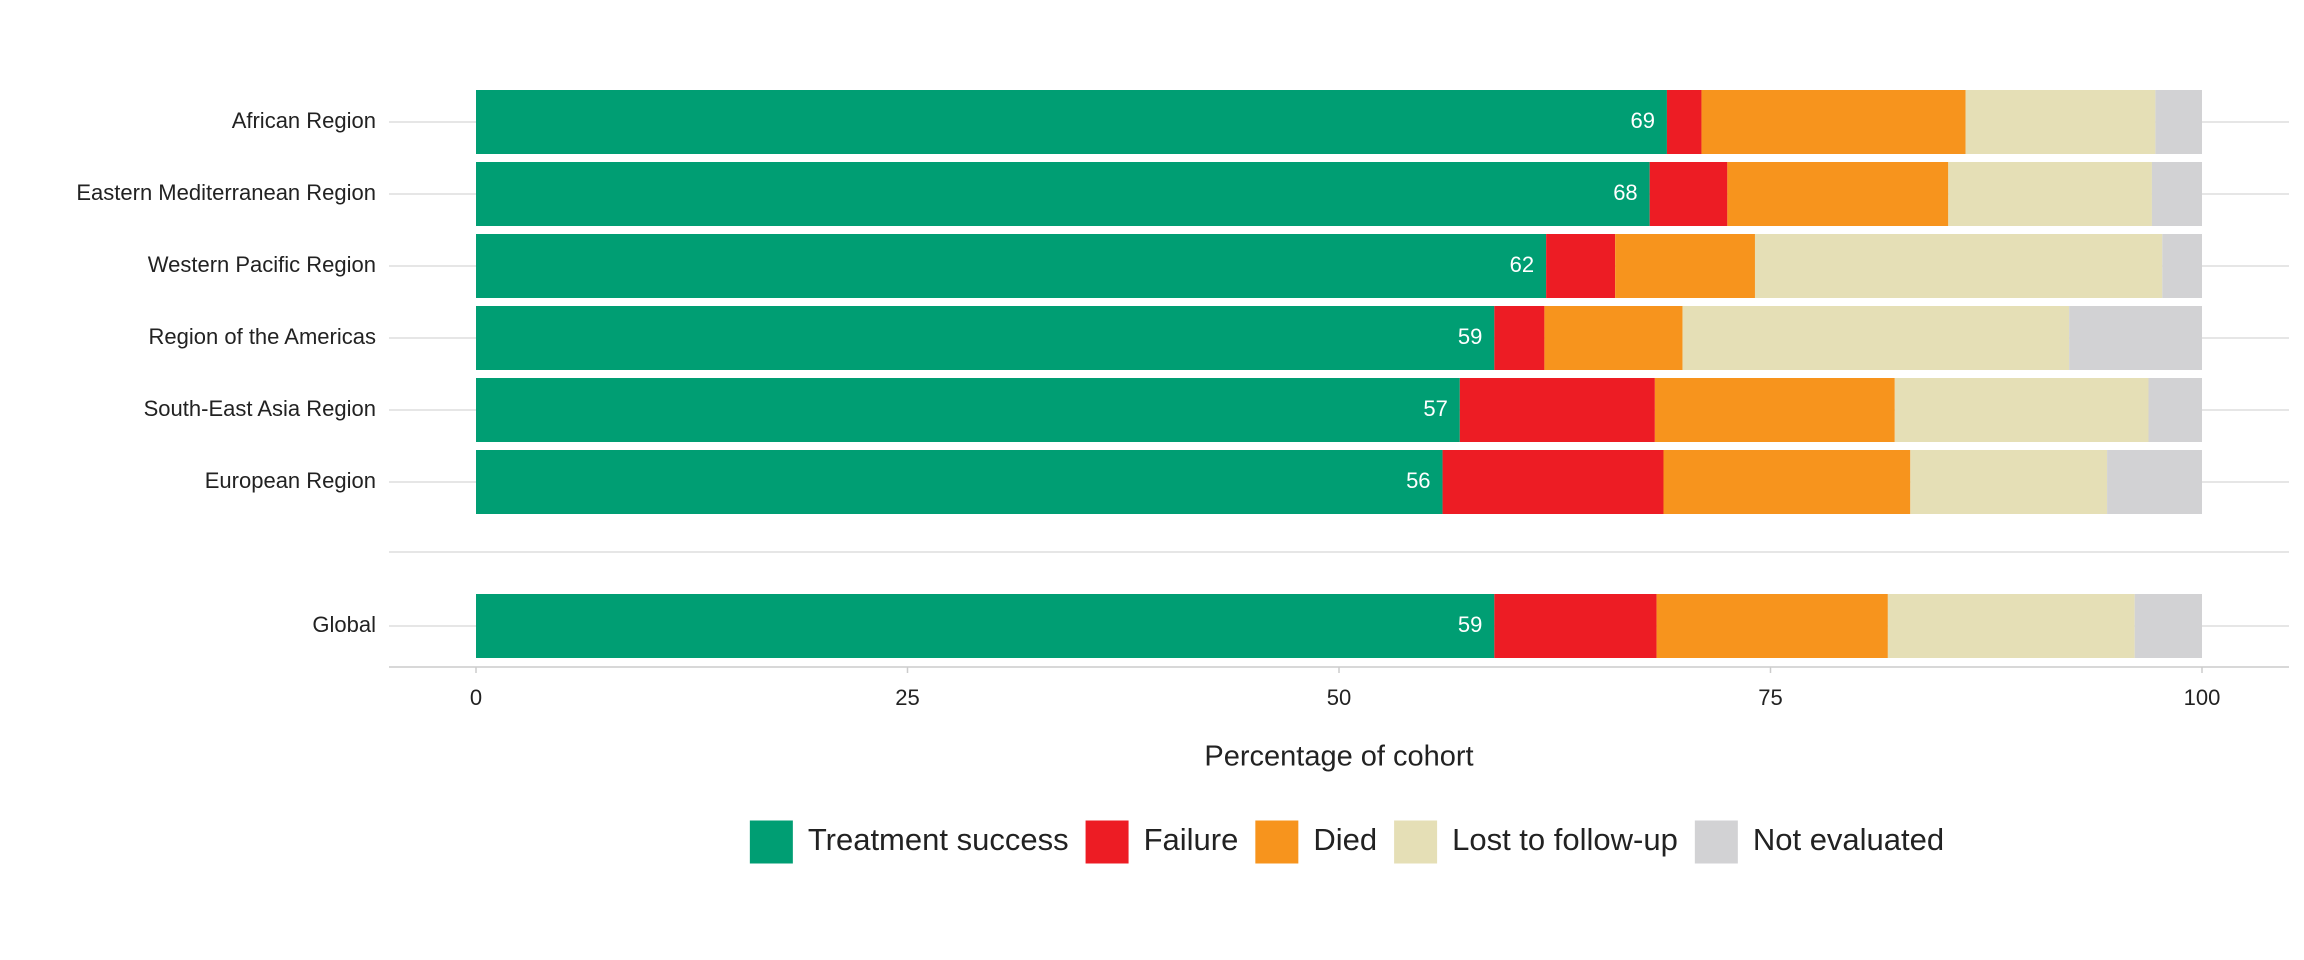  I want to click on legend-label: Died, so click(1345, 839).